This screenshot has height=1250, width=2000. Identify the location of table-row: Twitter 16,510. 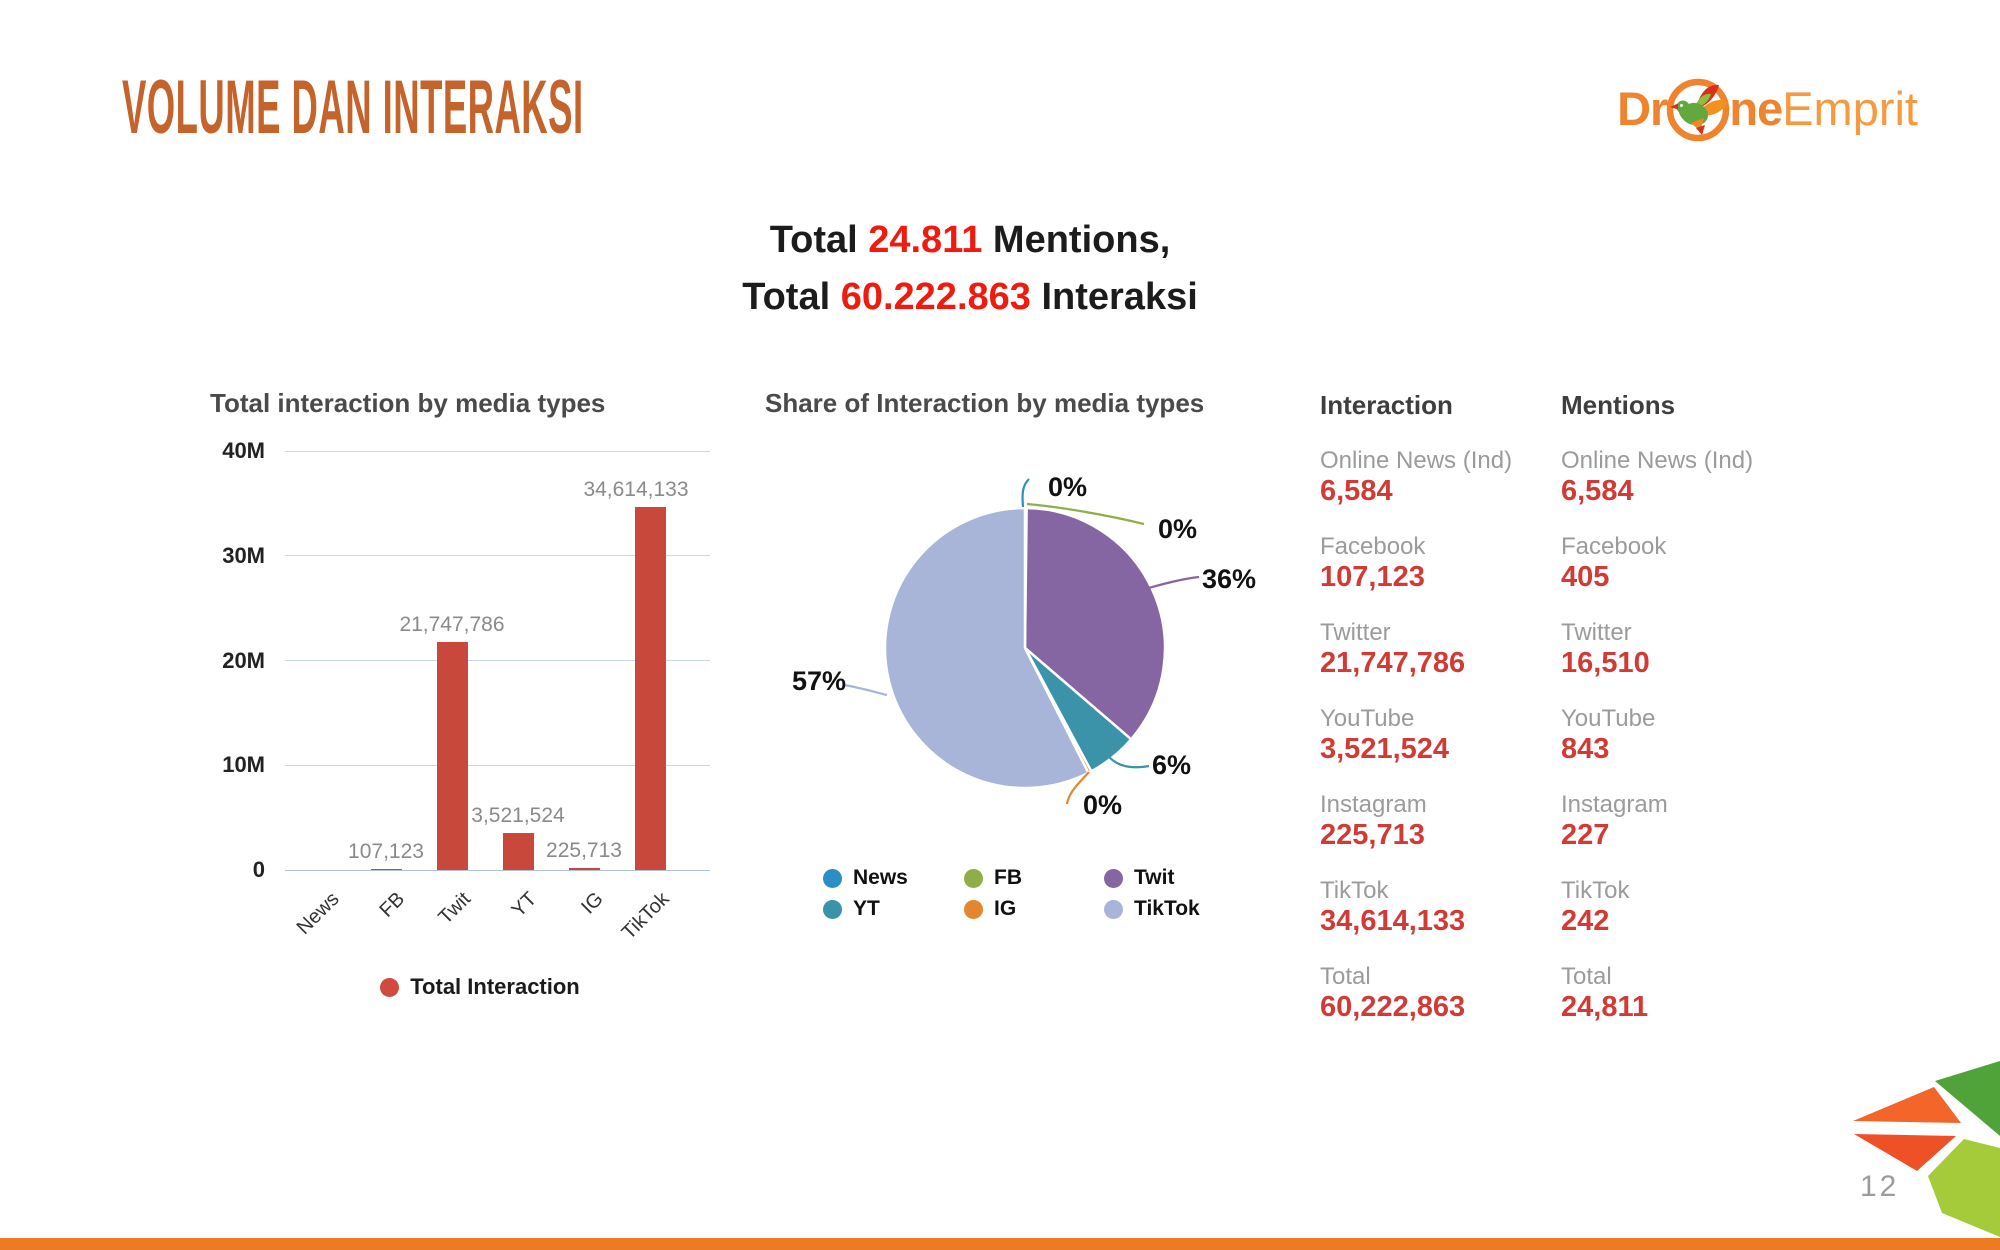
(1668, 649).